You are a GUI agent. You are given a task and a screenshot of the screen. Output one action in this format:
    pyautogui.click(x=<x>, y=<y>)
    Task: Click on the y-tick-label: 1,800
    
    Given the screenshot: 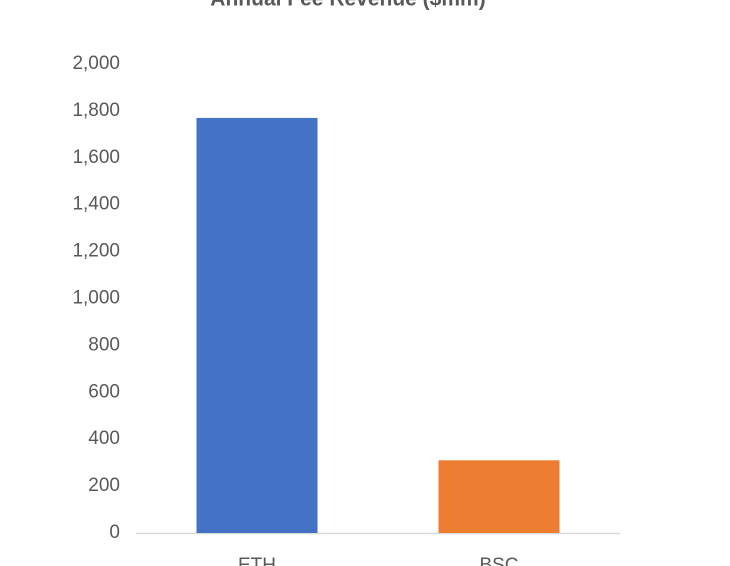 What is the action you would take?
    pyautogui.click(x=96, y=110)
    